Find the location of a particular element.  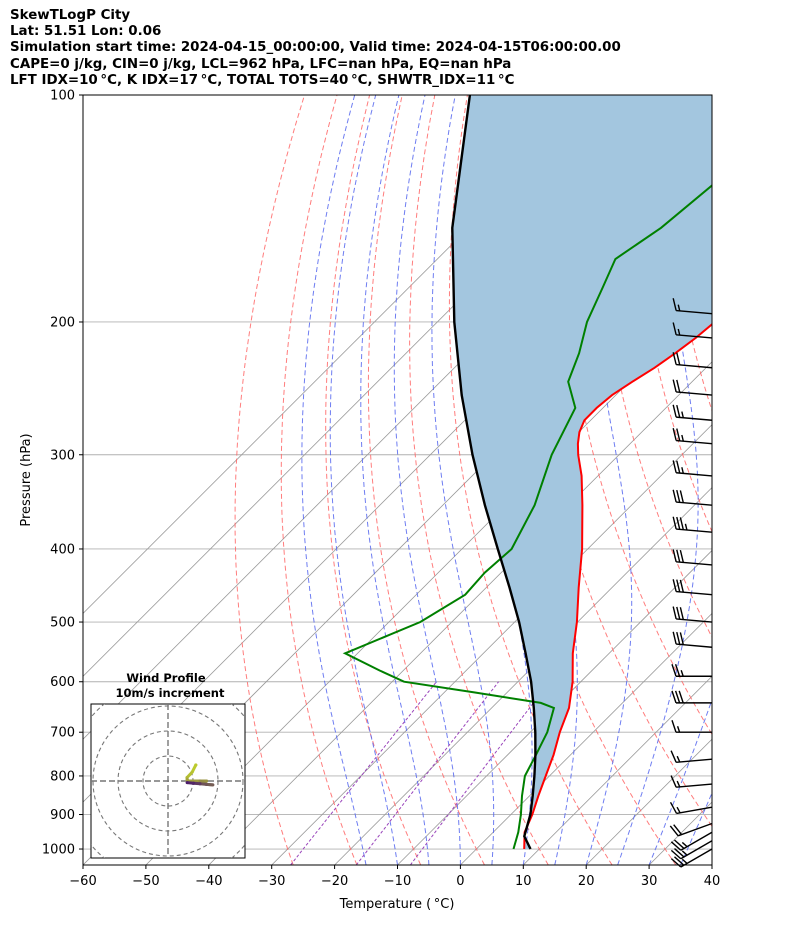

x-tick-label: 0 is located at coordinates (460, 881).